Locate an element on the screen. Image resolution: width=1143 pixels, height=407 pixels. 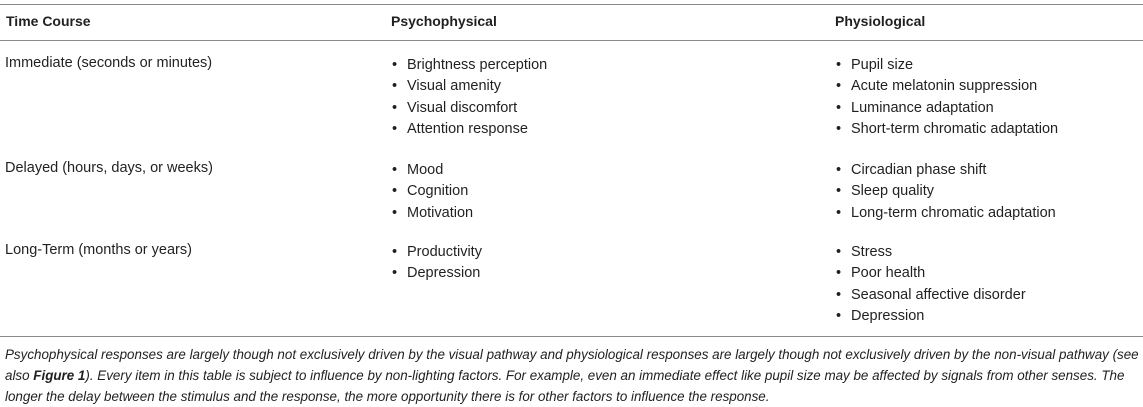
header-physiological: Physiological is located at coordinates (880, 21).